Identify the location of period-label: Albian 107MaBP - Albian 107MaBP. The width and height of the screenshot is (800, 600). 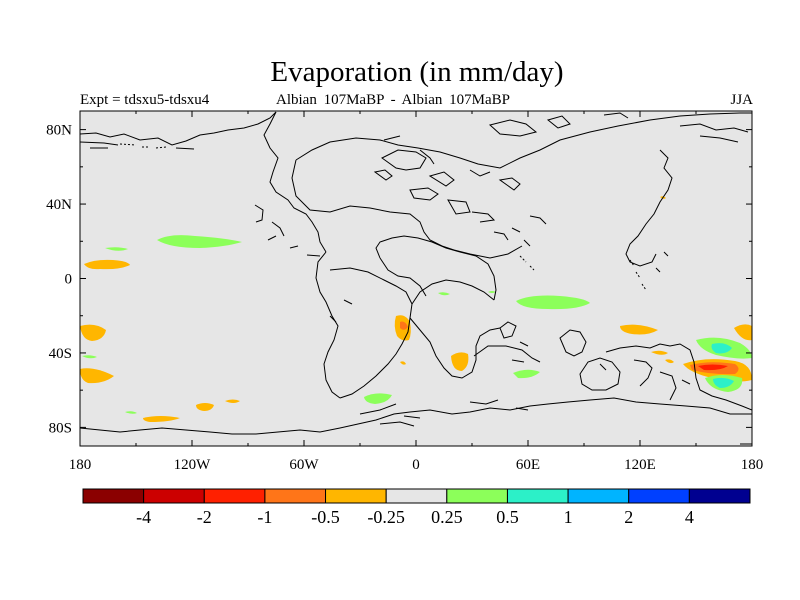
(393, 100).